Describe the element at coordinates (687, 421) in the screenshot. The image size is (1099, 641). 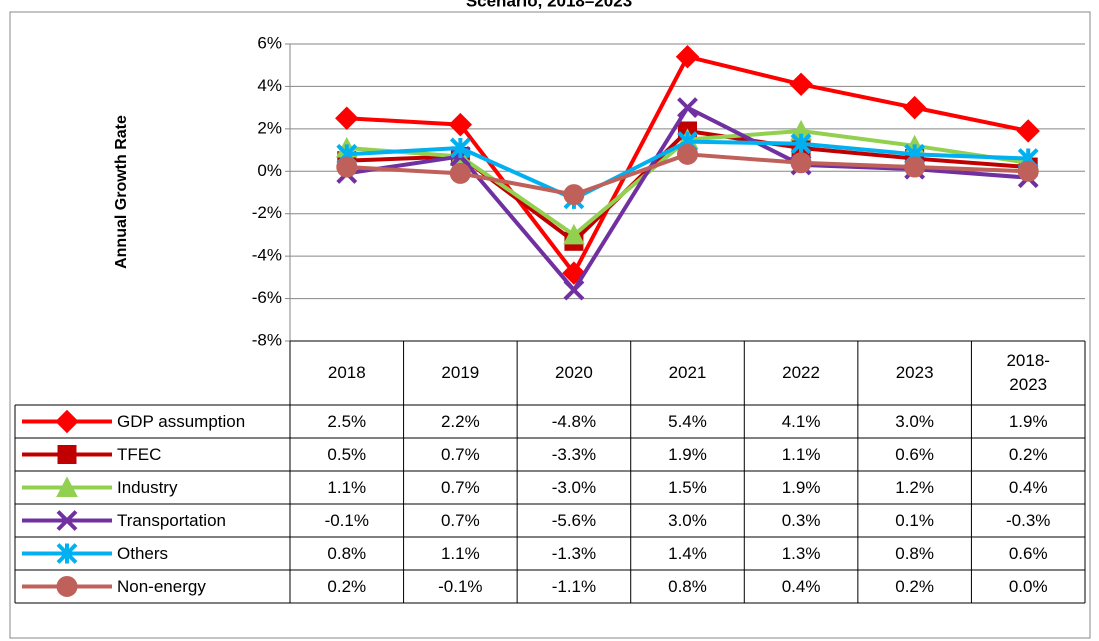
I see `value-label-text: 5.4%` at that location.